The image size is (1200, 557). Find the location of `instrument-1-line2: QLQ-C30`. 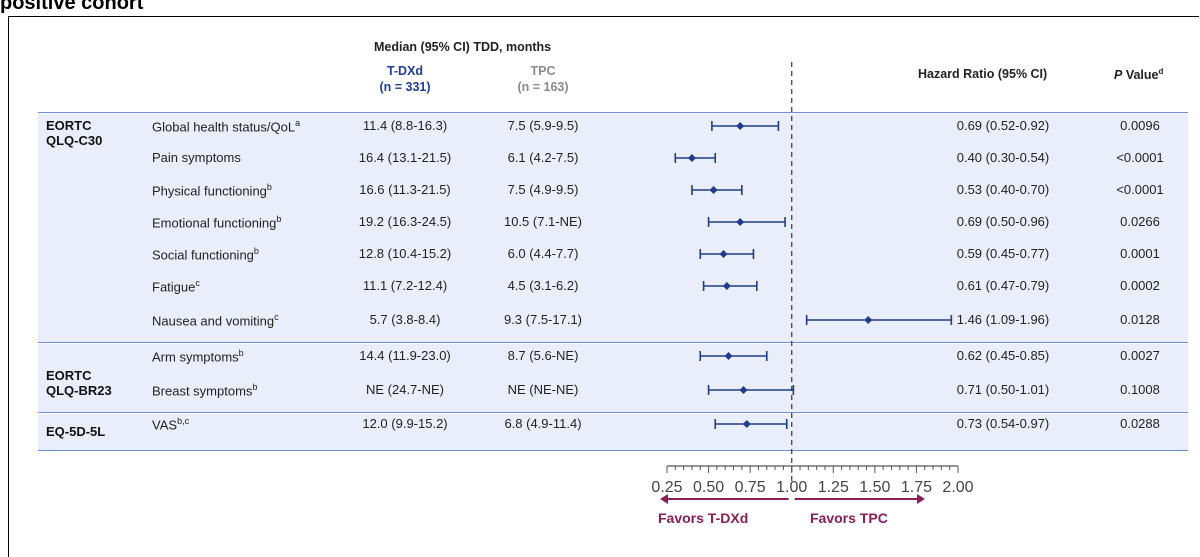

instrument-1-line2: QLQ-C30 is located at coordinates (74, 140).